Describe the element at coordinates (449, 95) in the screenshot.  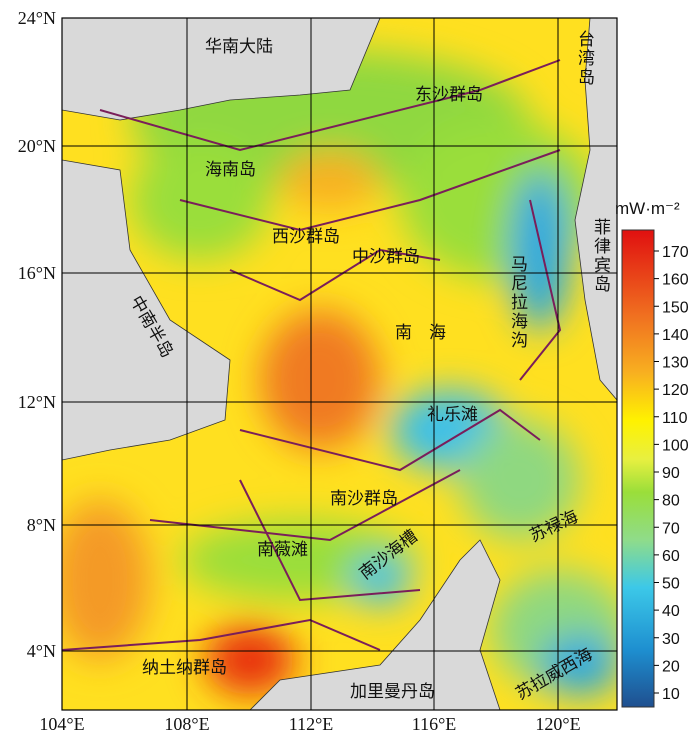
I see `place-label: 东沙群岛` at that location.